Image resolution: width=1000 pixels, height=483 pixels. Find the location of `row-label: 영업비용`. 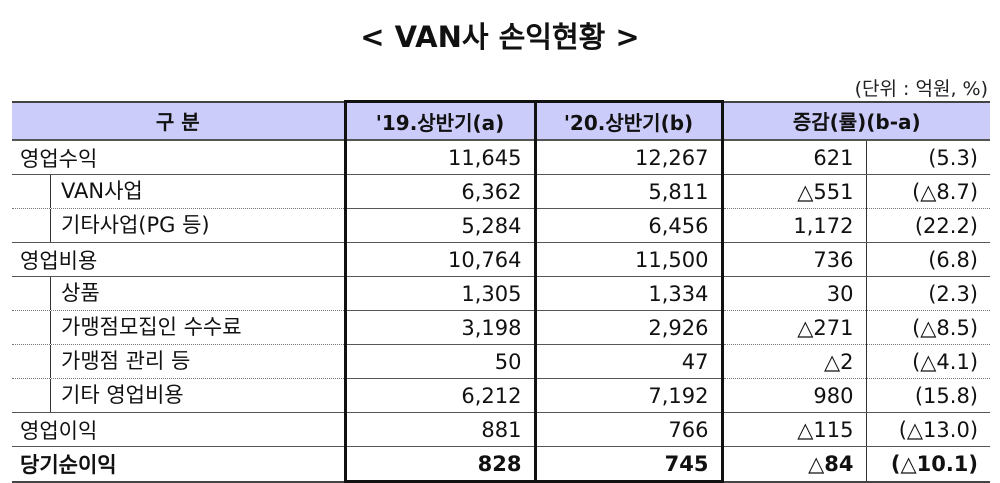

row-label: 영업비용 is located at coordinates (178, 259).